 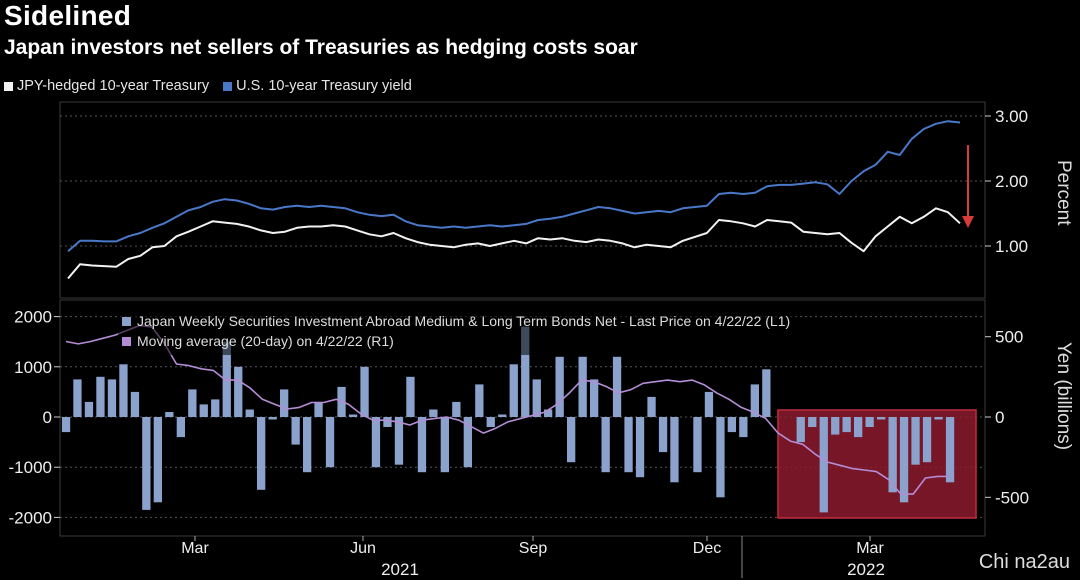 I want to click on down-arrow-head, so click(x=968, y=222).